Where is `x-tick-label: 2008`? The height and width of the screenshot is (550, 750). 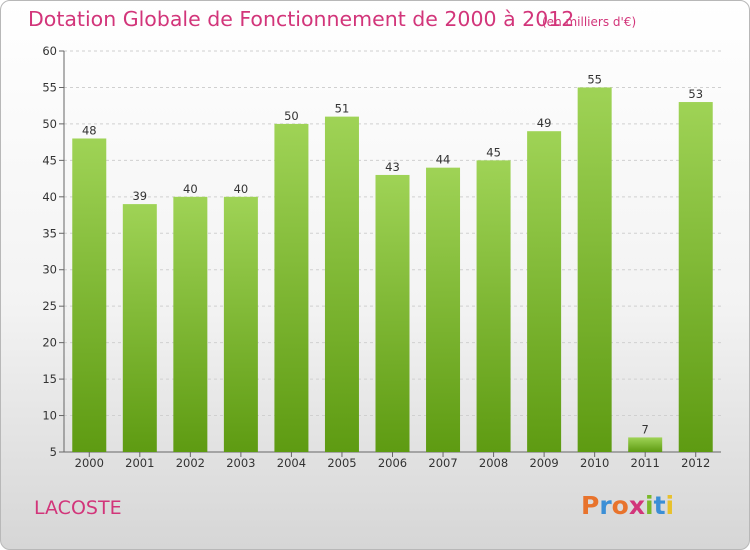 x-tick-label: 2008 is located at coordinates (493, 463).